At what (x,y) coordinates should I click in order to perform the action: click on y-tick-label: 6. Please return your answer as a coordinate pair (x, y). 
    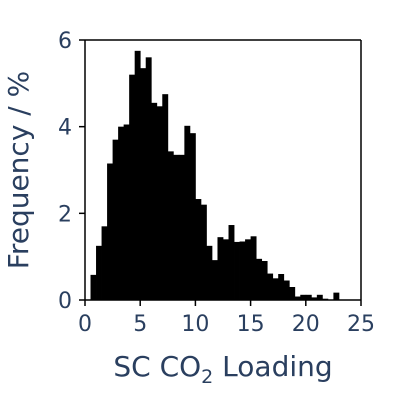
    Looking at the image, I should click on (65, 41).